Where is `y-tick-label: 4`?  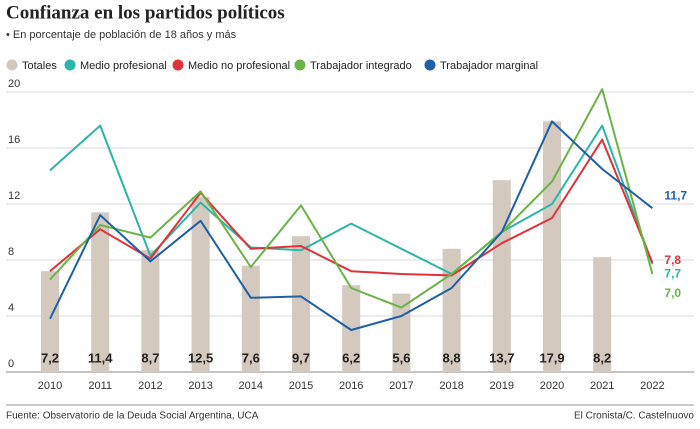
y-tick-label: 4 is located at coordinates (11, 308).